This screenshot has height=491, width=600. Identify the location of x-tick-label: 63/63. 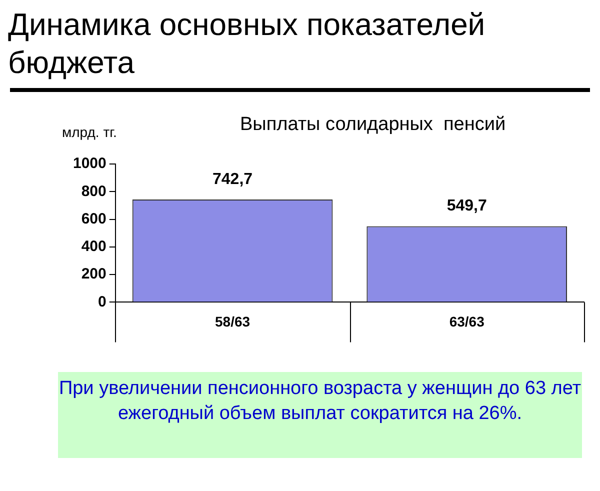
(467, 321).